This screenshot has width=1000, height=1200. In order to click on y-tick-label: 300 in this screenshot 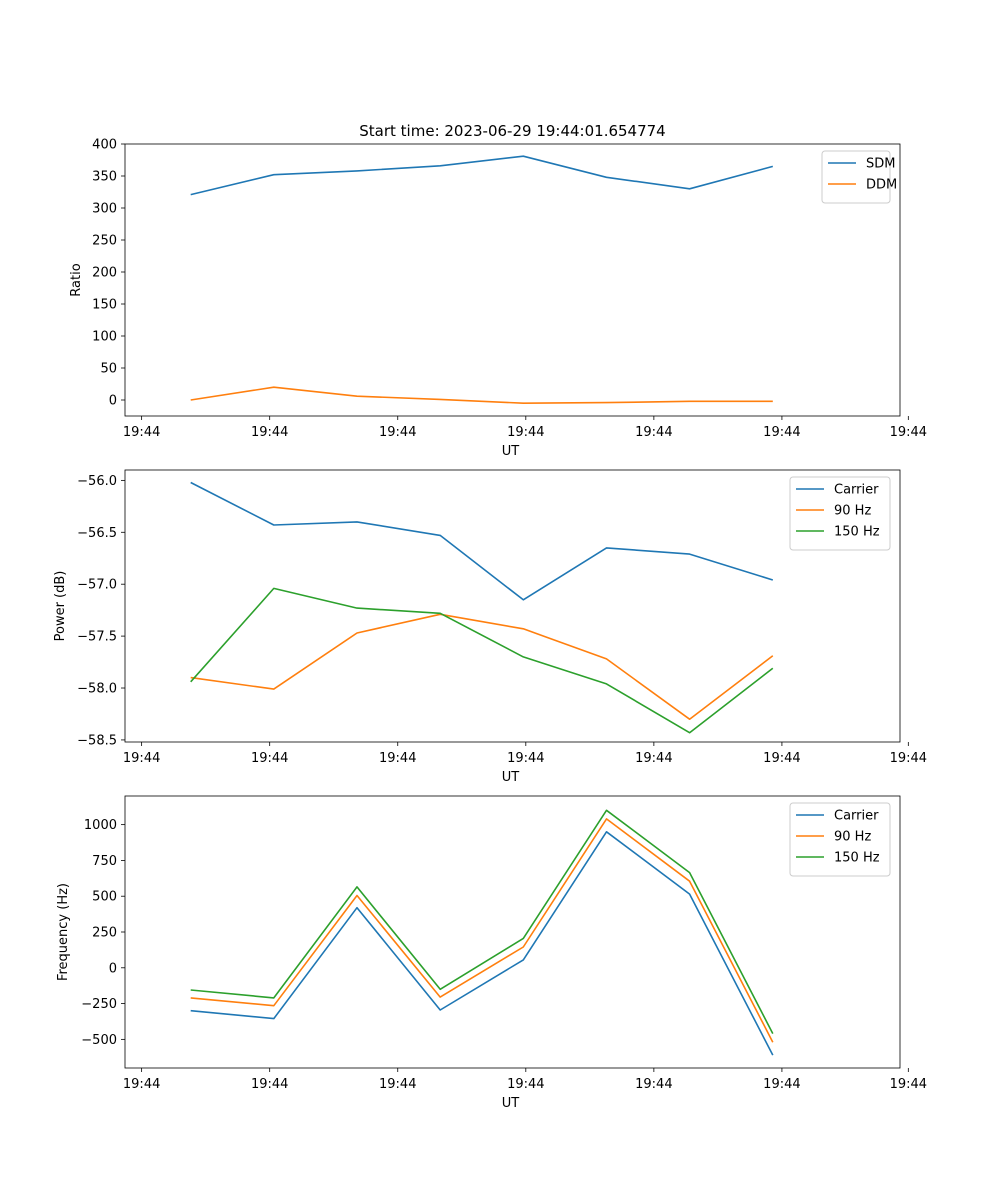, I will do `click(104, 209)`.